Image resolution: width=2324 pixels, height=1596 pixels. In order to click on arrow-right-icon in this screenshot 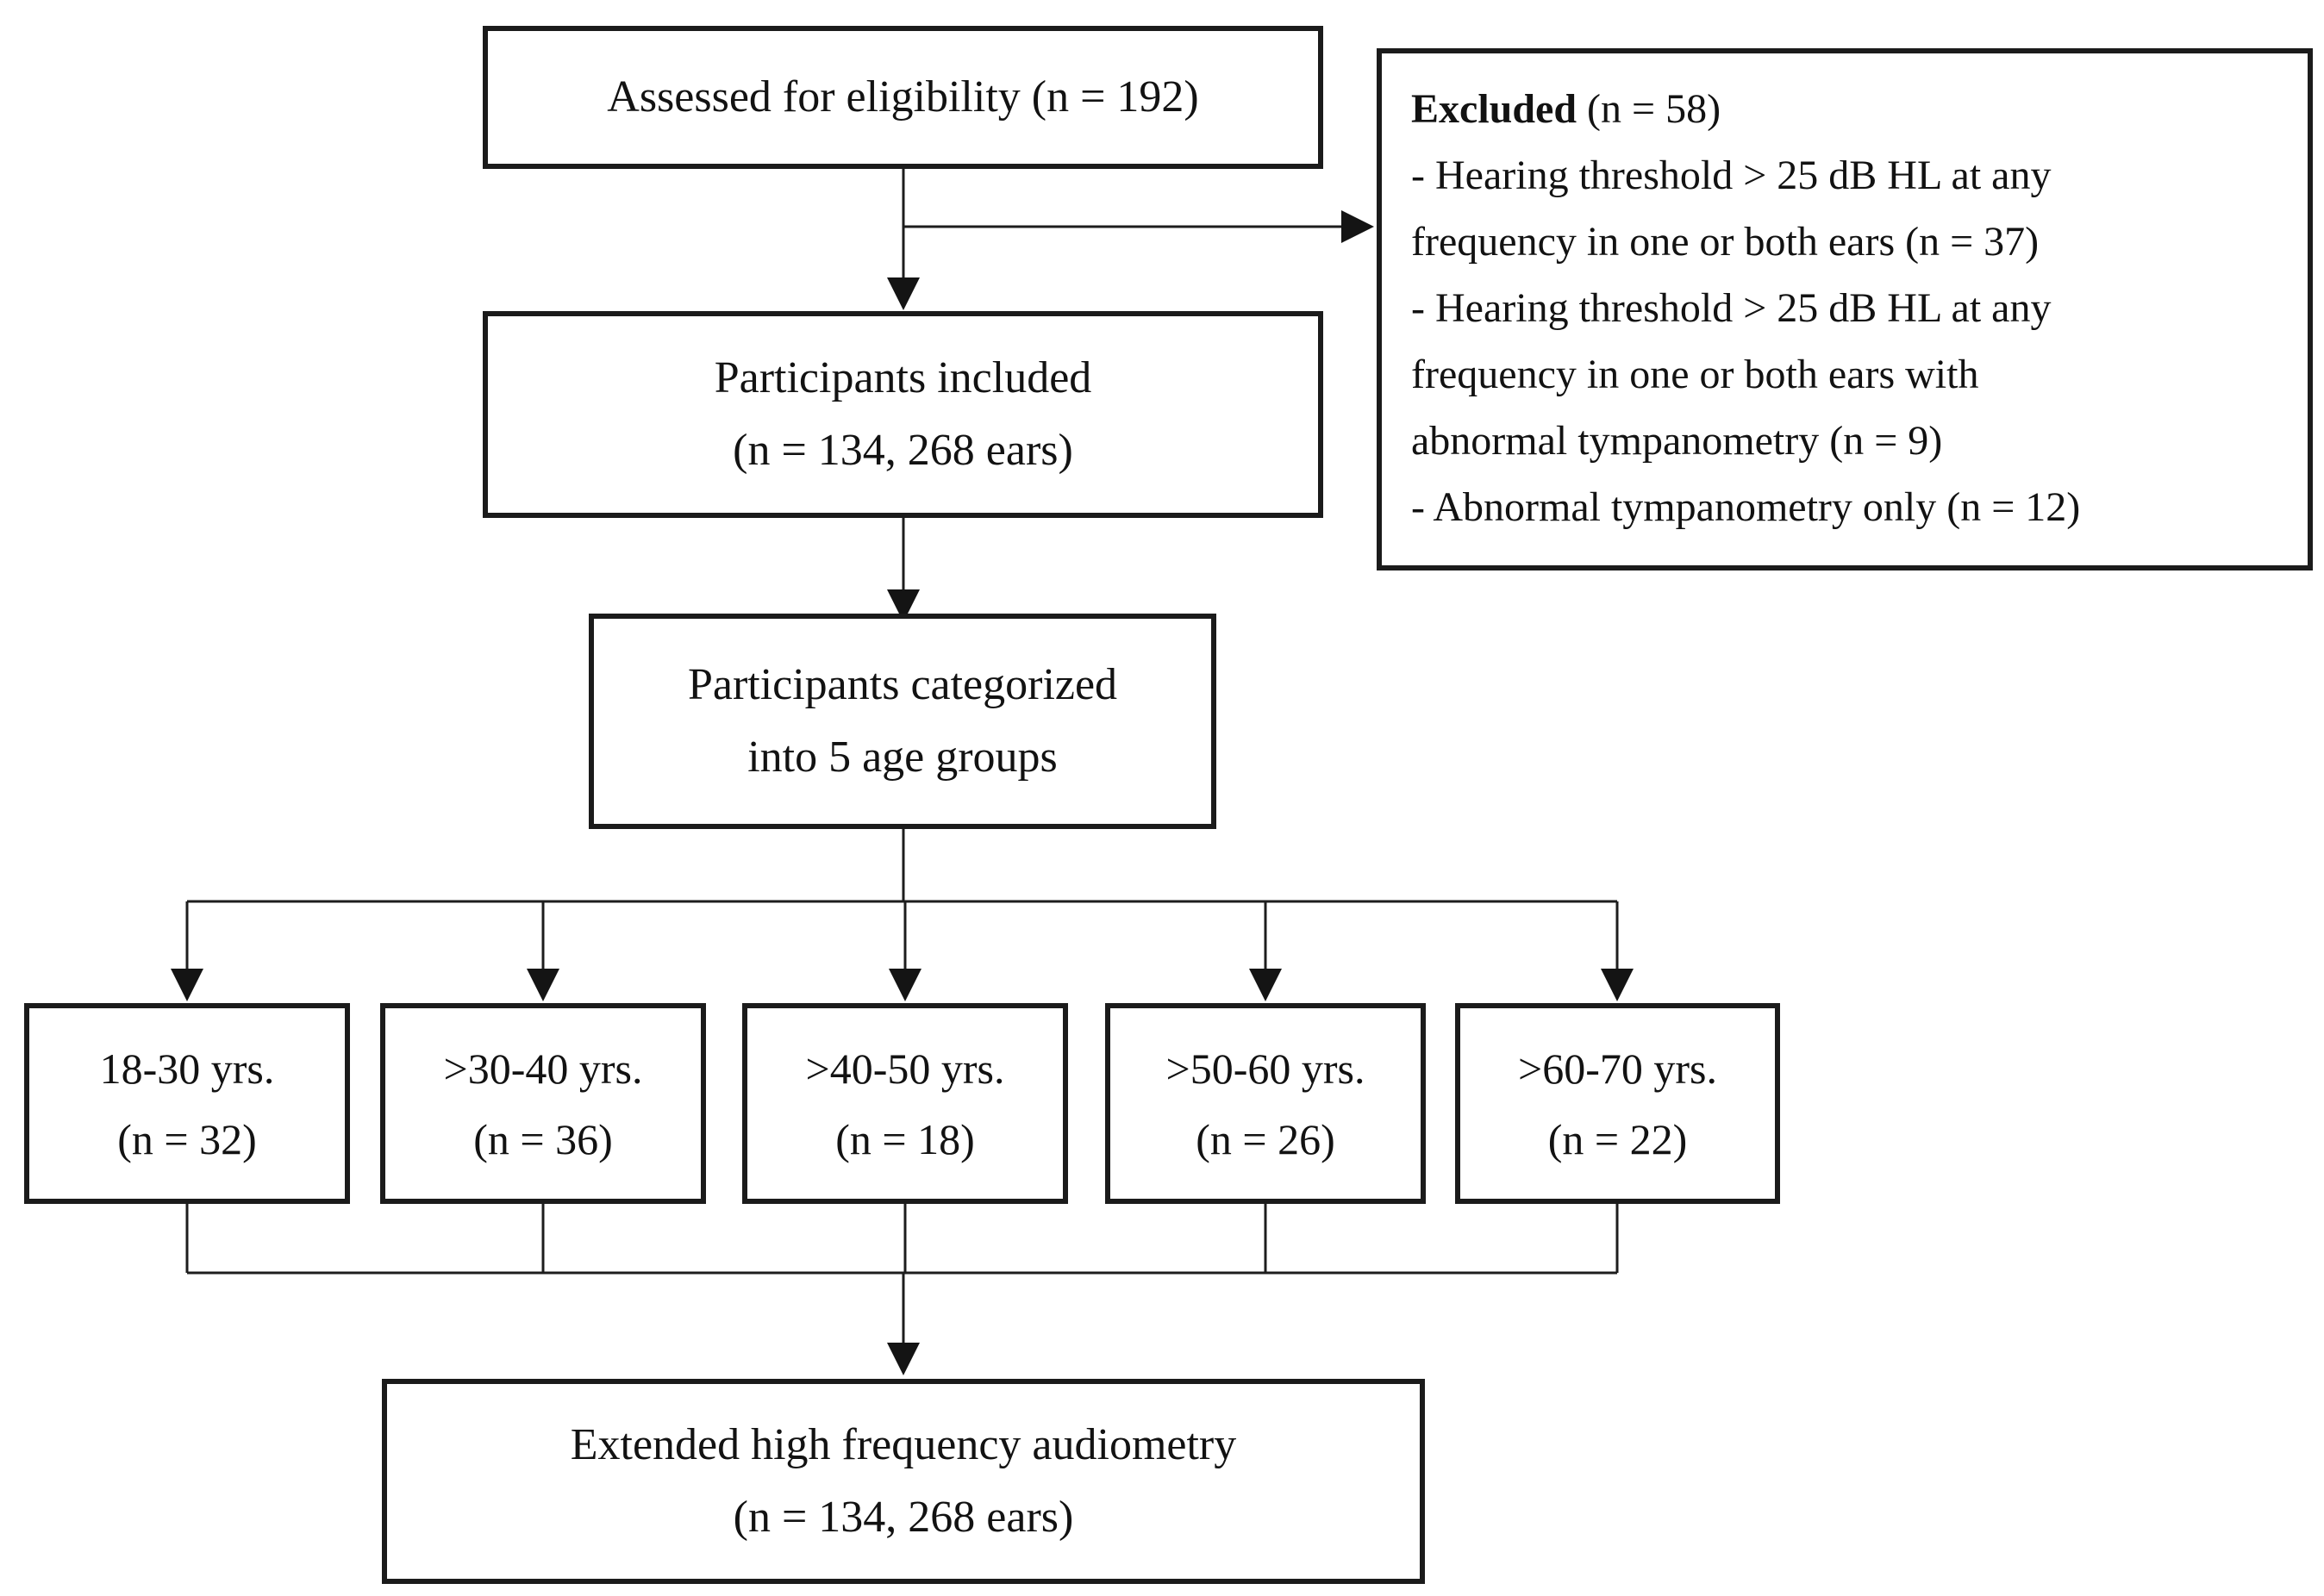, I will do `click(1357, 226)`.